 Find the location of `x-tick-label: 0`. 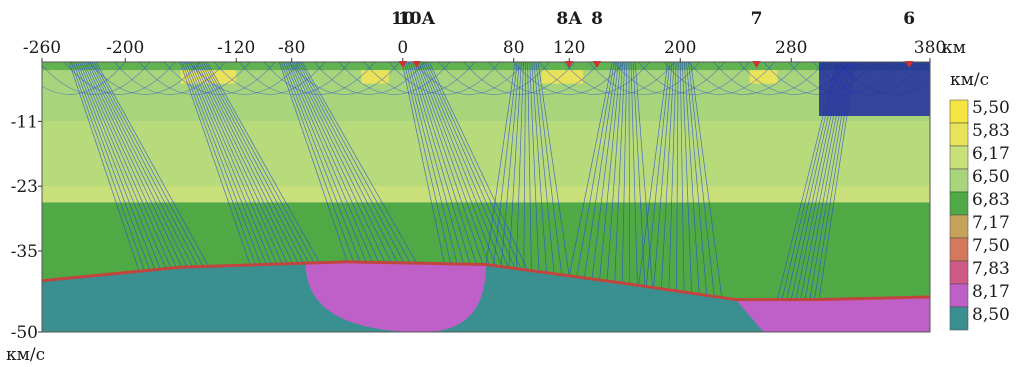

x-tick-label: 0 is located at coordinates (402, 48).